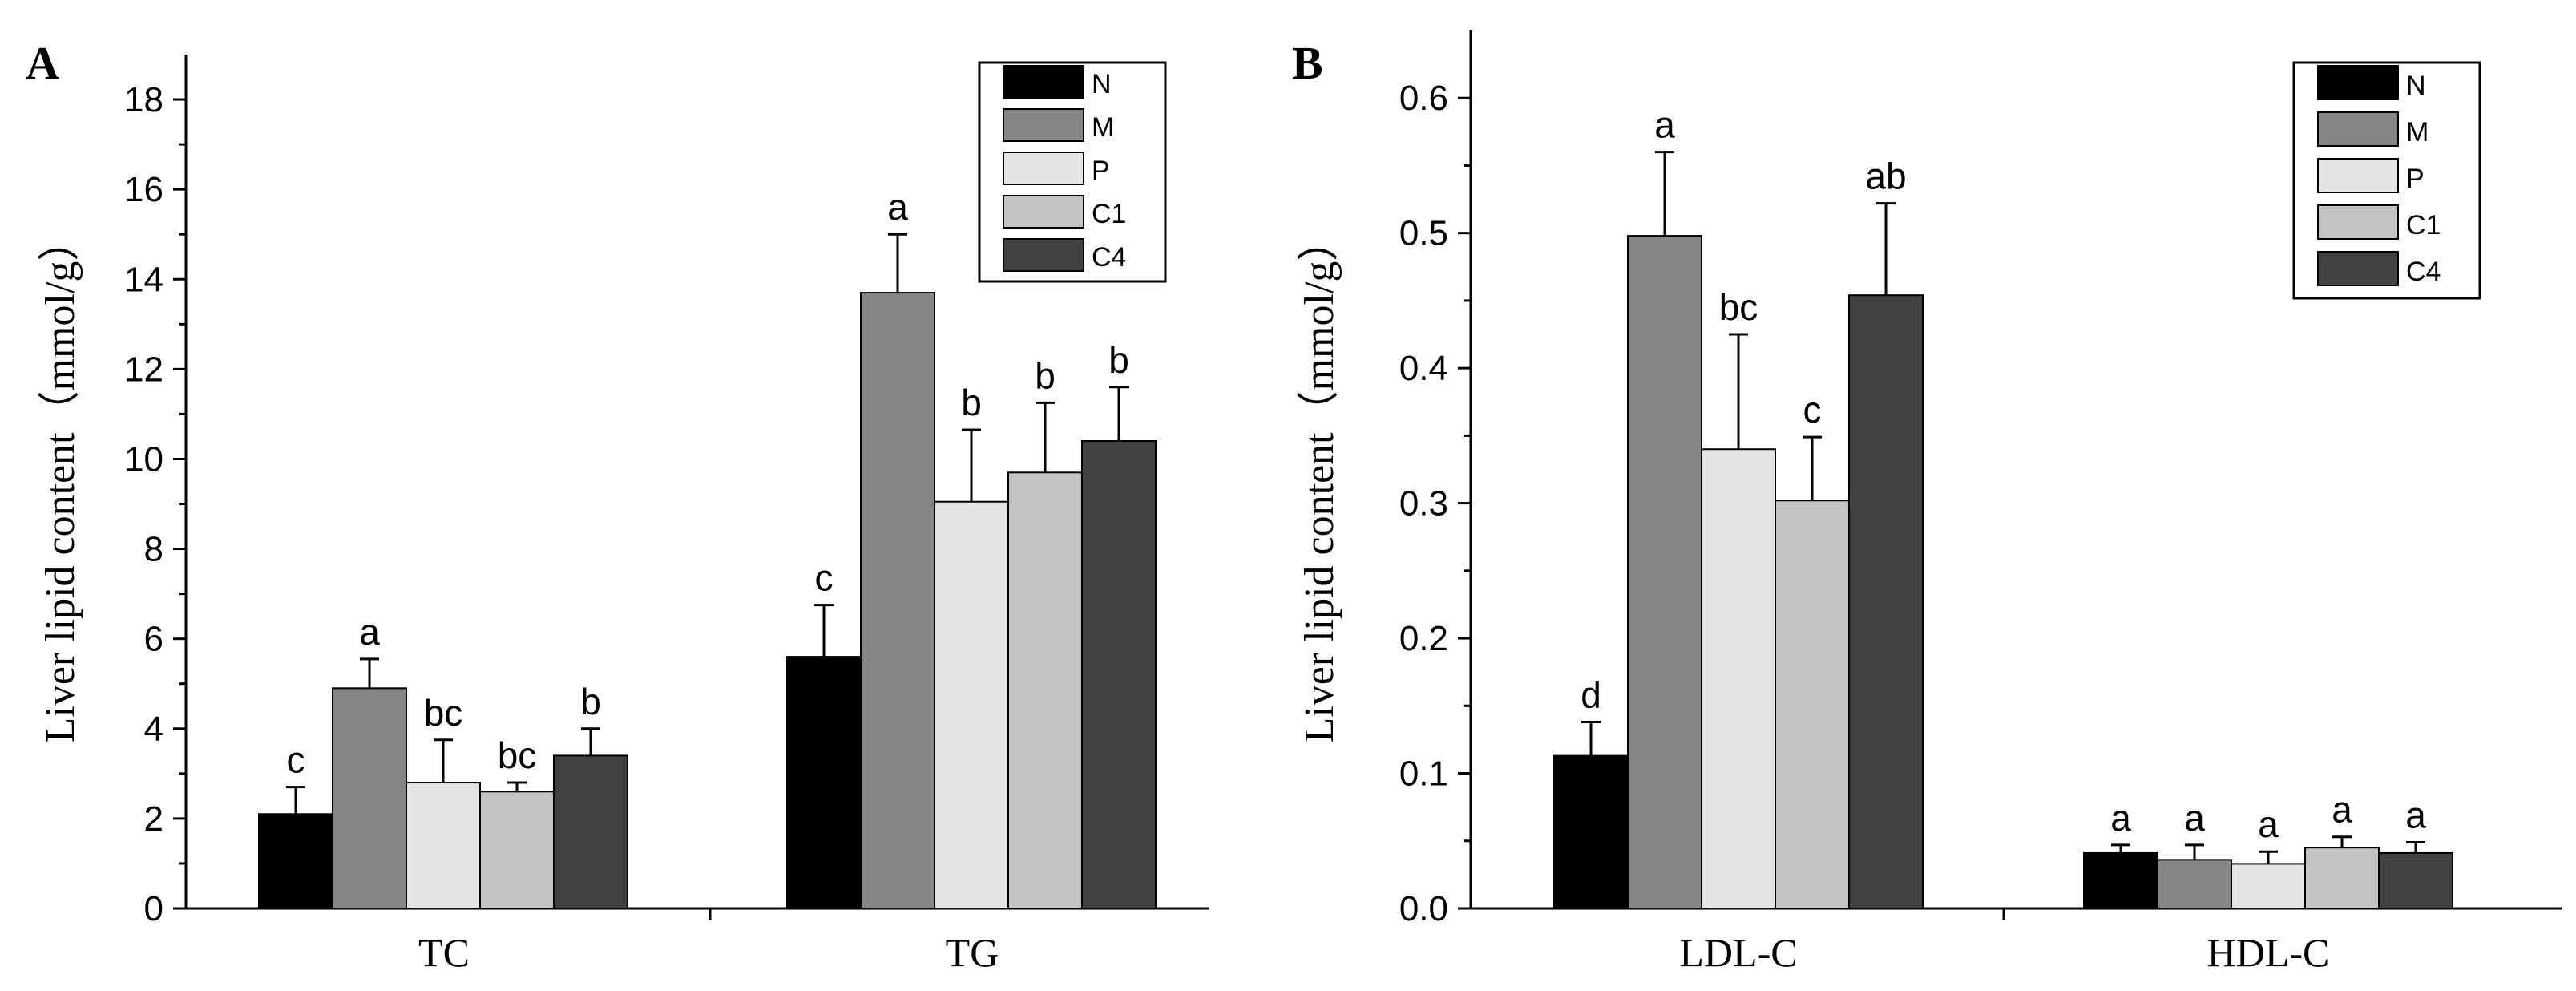 This screenshot has width=2576, height=991. I want to click on bar-n-hdl-c, so click(2121, 881).